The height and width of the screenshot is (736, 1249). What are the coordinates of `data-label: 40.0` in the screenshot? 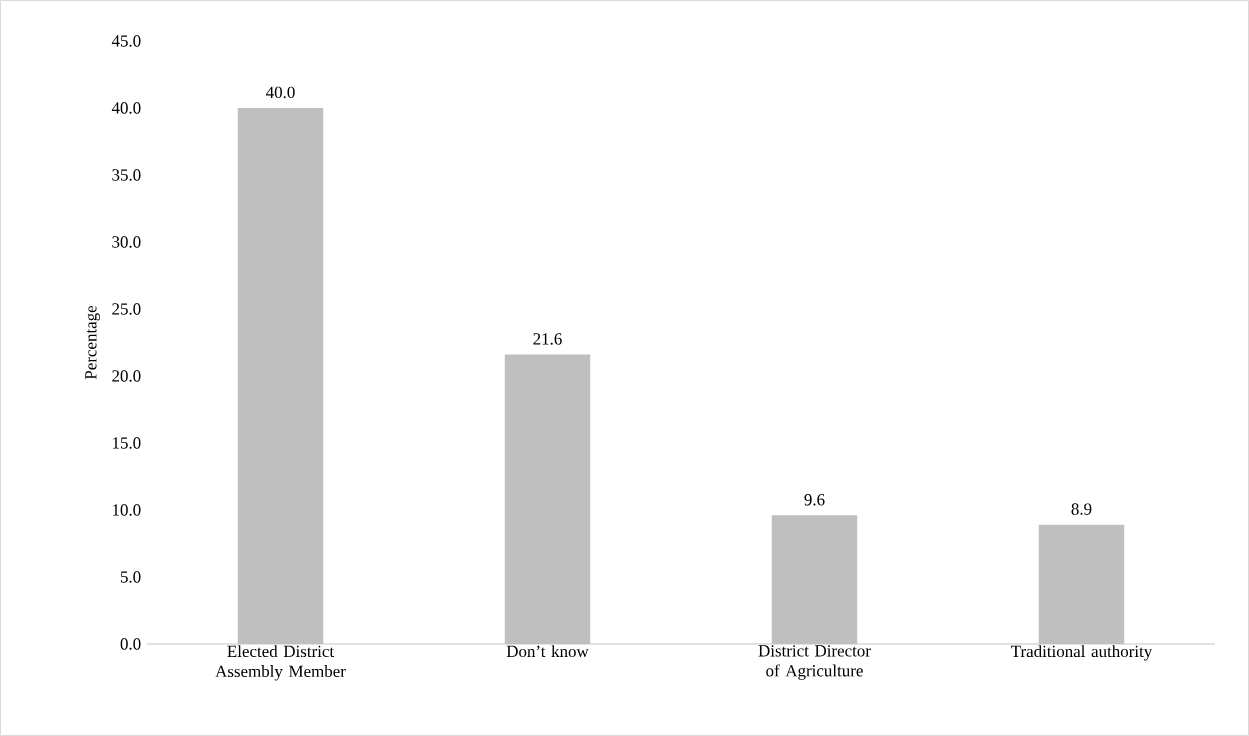 It's located at (280, 92).